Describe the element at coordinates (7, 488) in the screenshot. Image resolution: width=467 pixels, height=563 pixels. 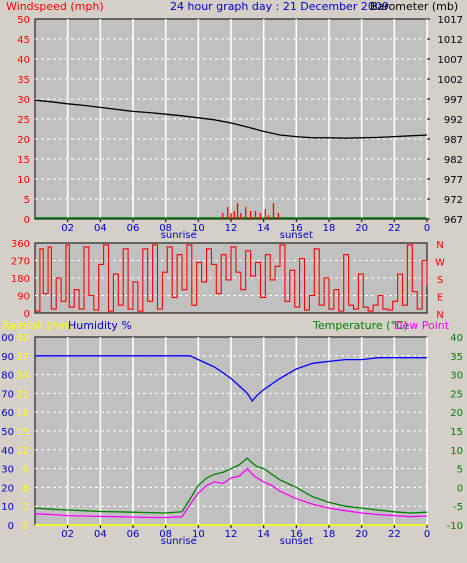
I see `humidity-tick-label: 20` at that location.